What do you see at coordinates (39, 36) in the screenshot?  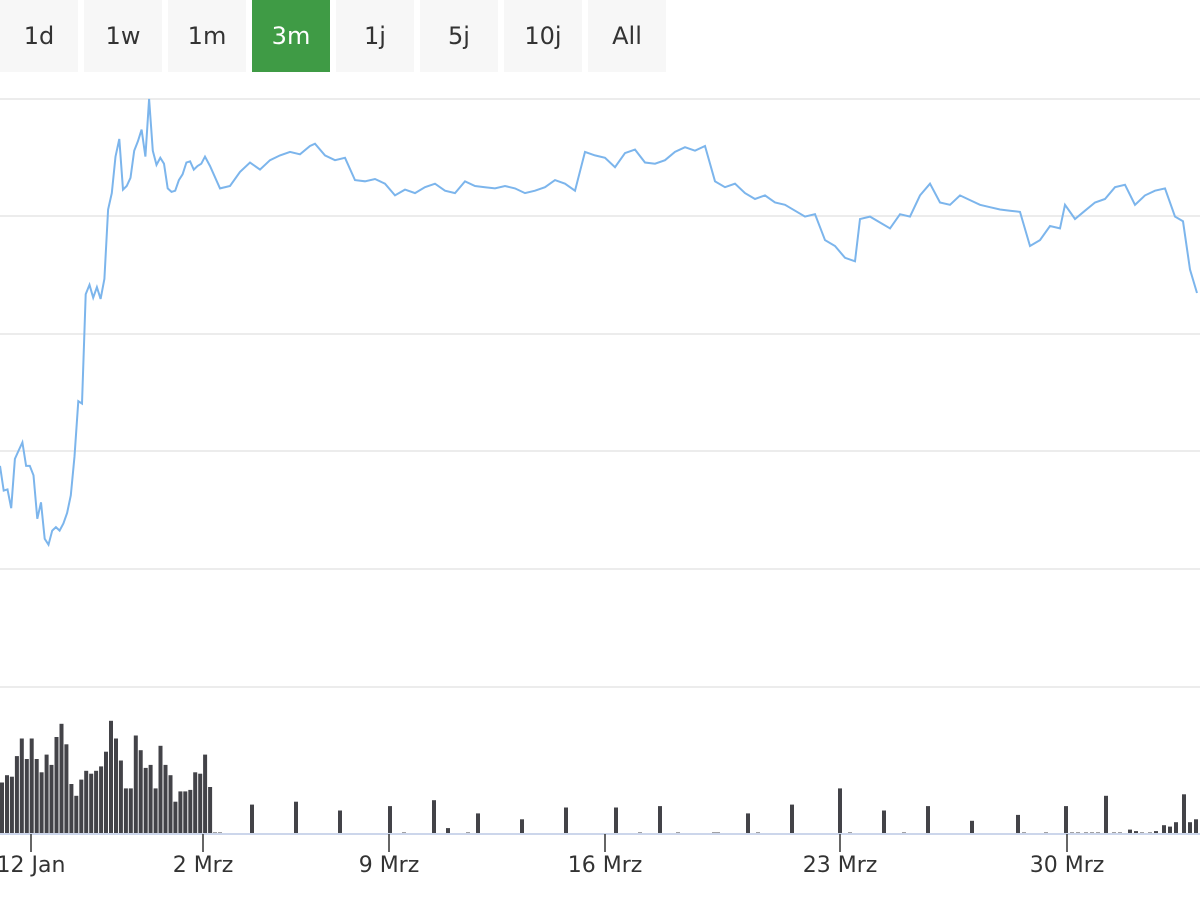 I see `range-button-1d: 1d` at bounding box center [39, 36].